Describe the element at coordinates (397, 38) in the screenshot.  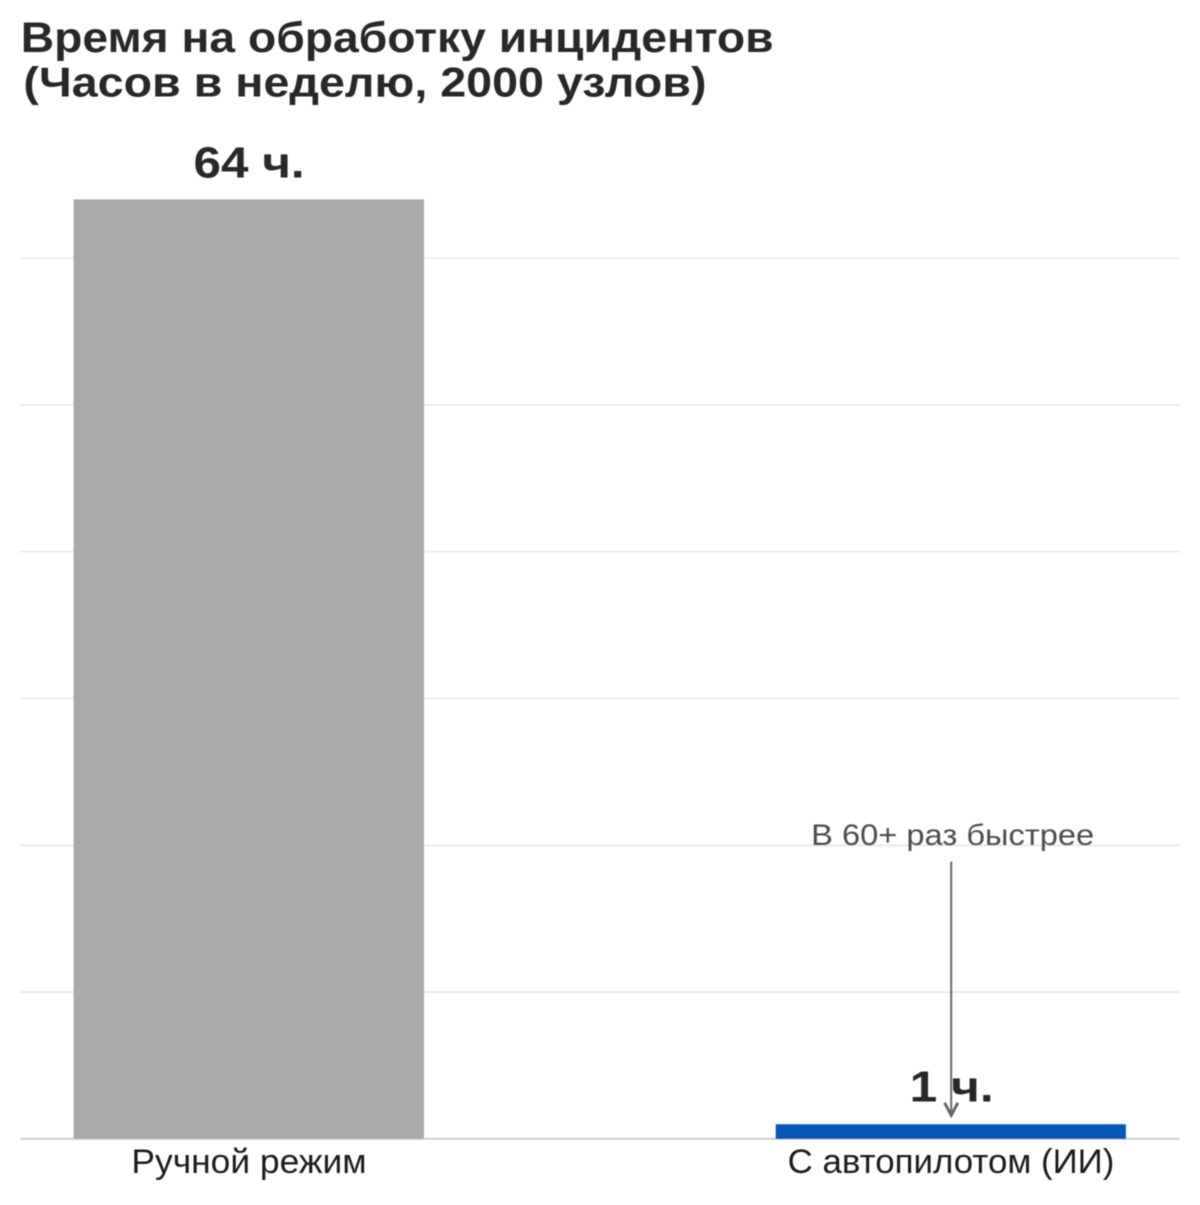
I see `svg-text: Время на обработку инцидентов` at that location.